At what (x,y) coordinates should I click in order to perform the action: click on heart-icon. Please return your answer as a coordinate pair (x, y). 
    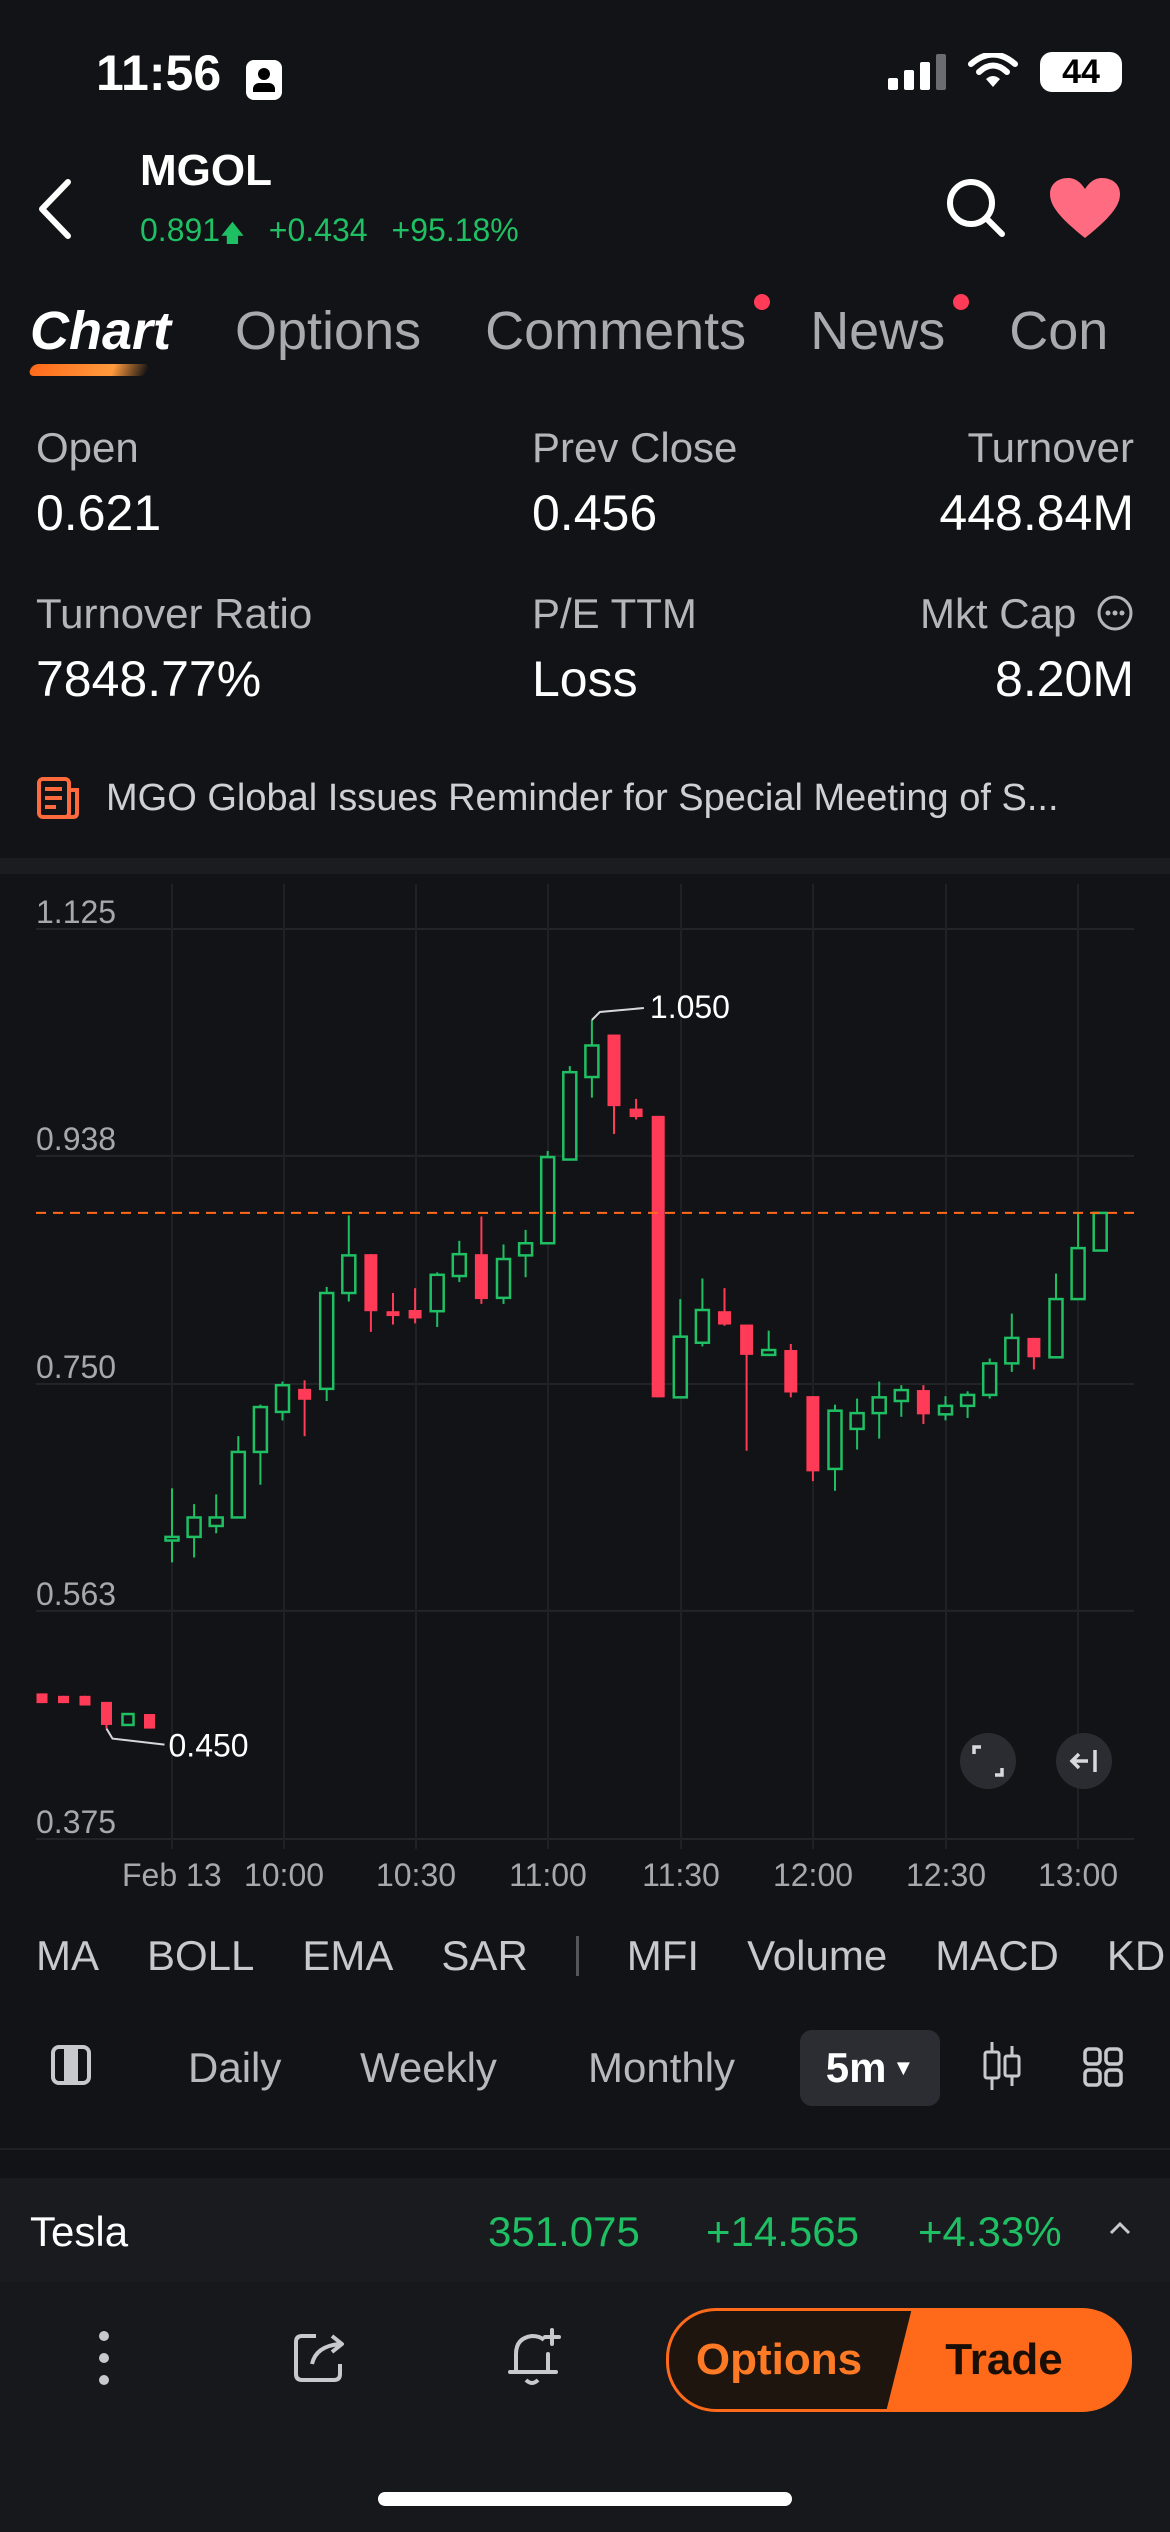
    Looking at the image, I should click on (1085, 209).